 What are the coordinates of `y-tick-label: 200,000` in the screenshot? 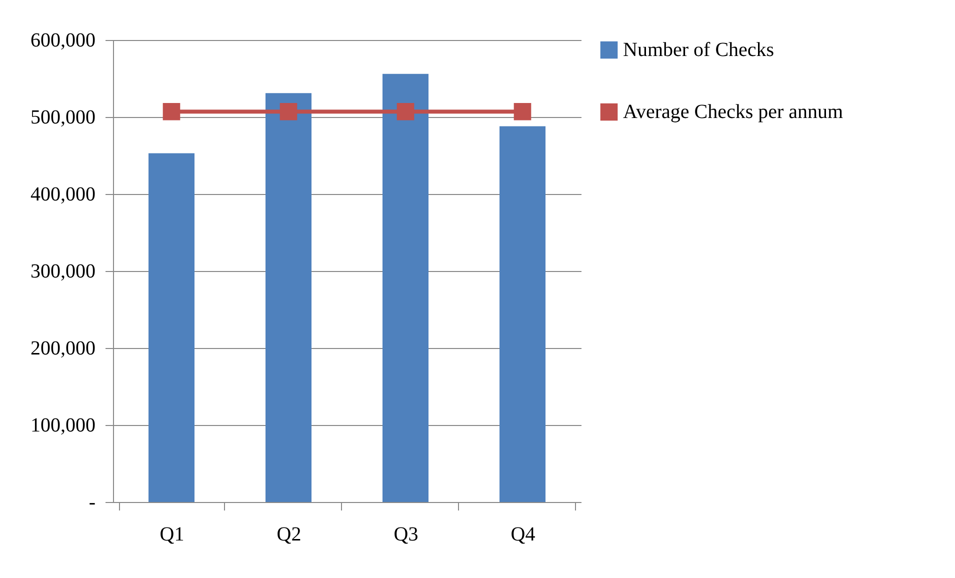 It's located at (63, 349).